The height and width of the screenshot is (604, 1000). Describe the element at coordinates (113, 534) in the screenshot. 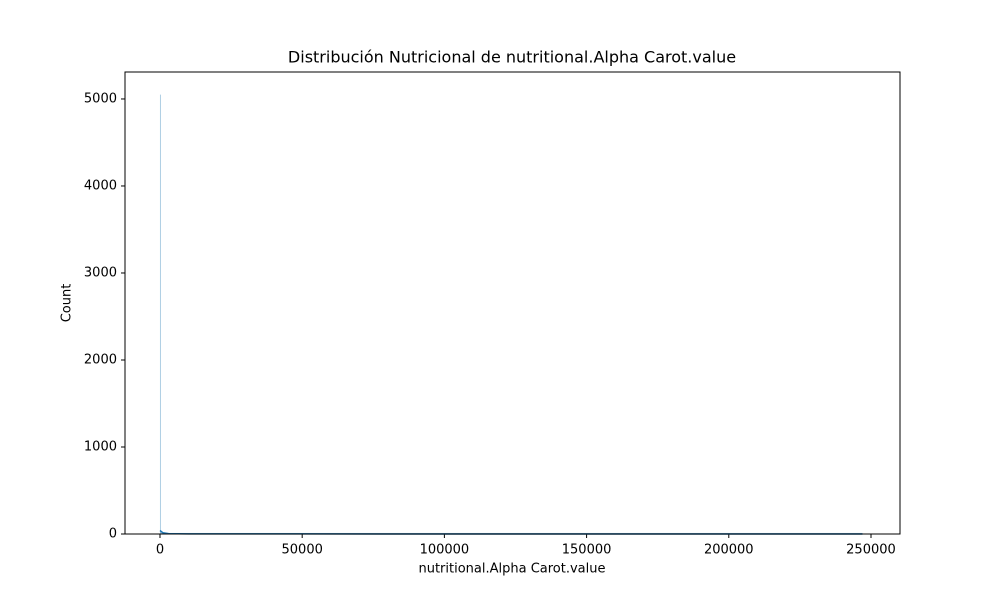

I see `y-tick-label: 0` at that location.